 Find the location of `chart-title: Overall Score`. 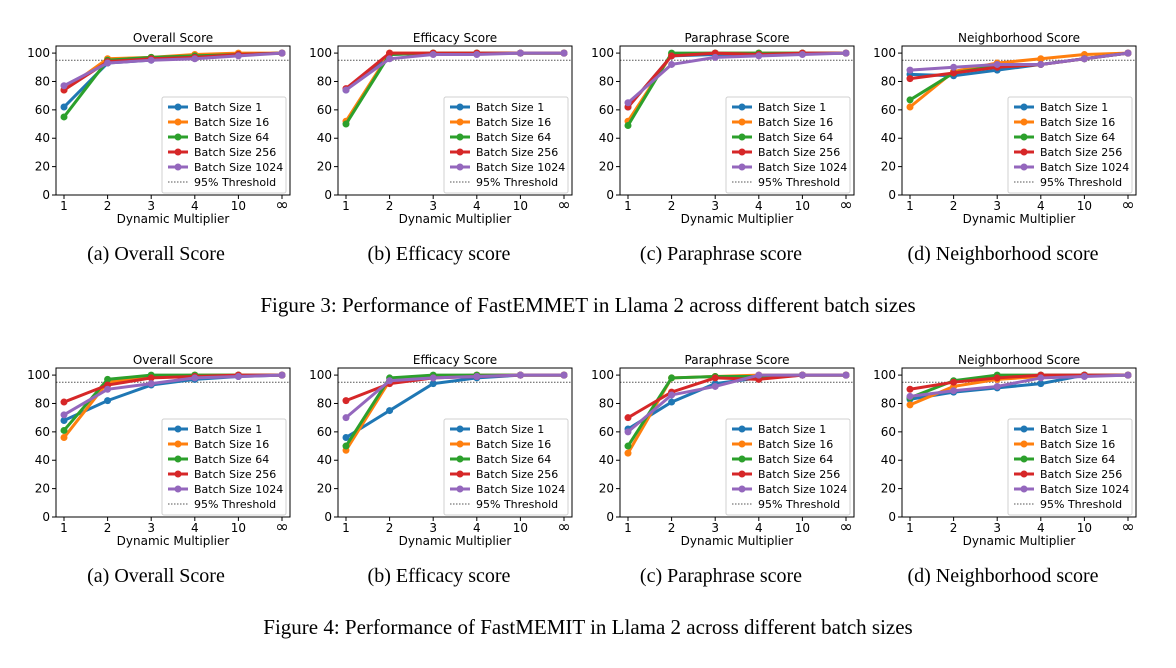

chart-title: Overall Score is located at coordinates (173, 38).